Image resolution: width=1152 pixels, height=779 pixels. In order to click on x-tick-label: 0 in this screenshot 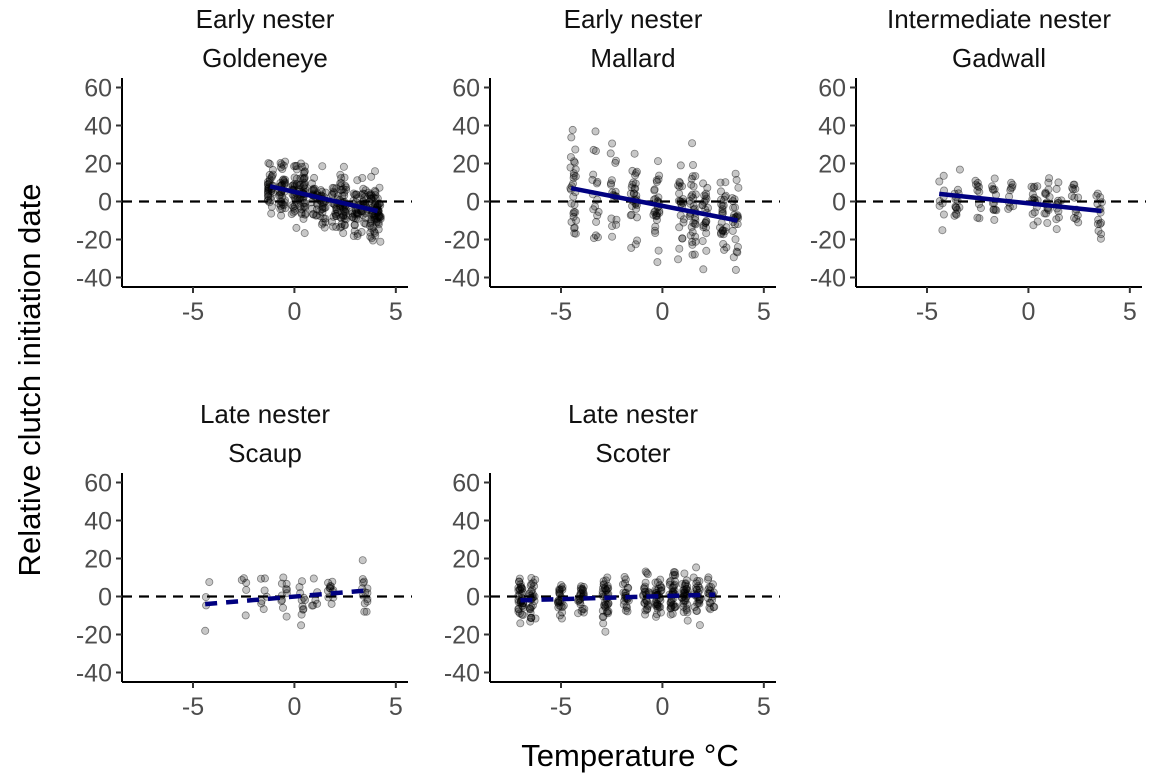, I will do `click(294, 707)`.